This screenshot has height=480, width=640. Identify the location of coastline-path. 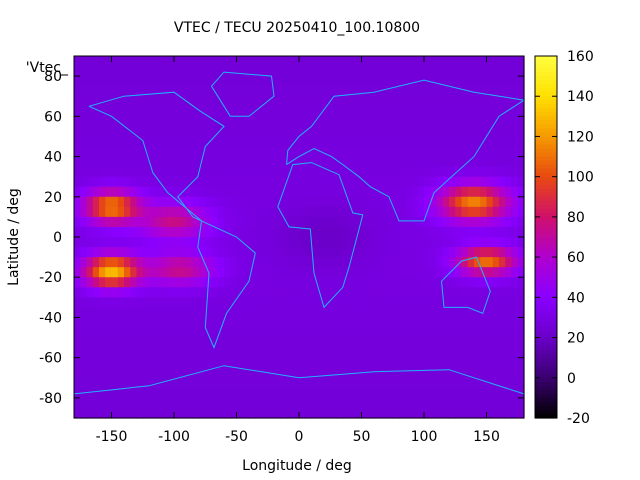
(299, 380).